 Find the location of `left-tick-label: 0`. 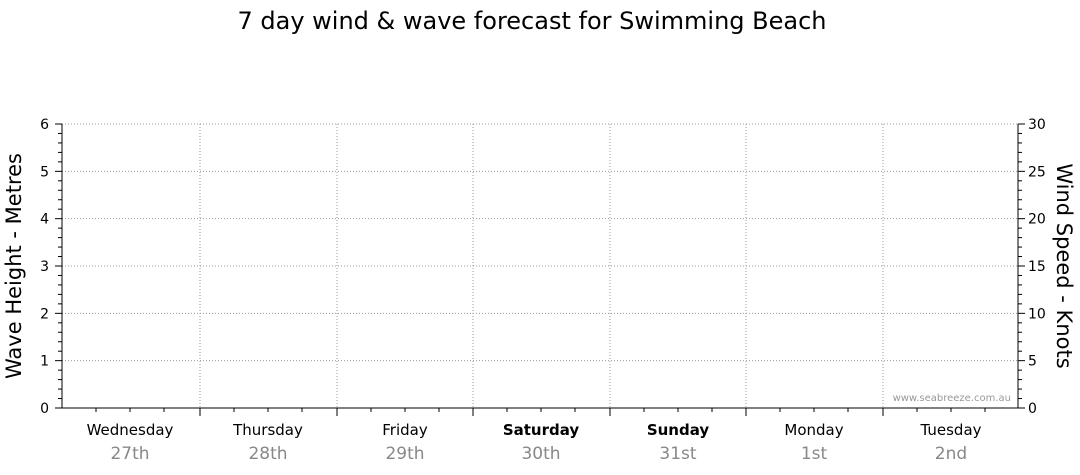

left-tick-label: 0 is located at coordinates (44, 409).